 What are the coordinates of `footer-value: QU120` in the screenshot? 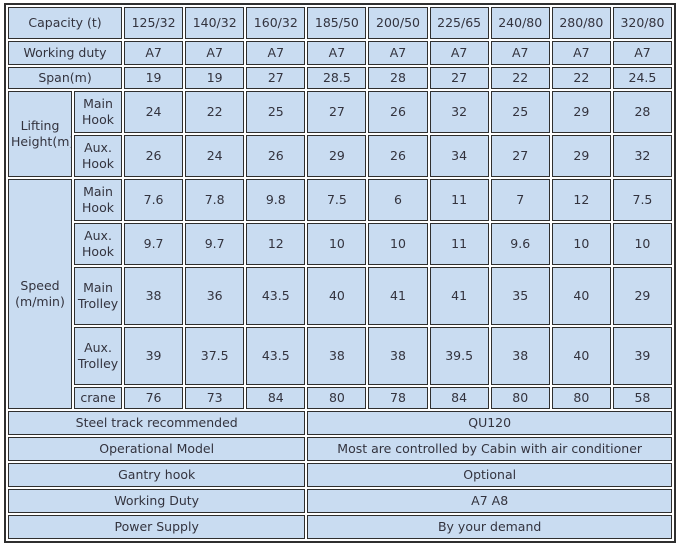 It's located at (489, 423).